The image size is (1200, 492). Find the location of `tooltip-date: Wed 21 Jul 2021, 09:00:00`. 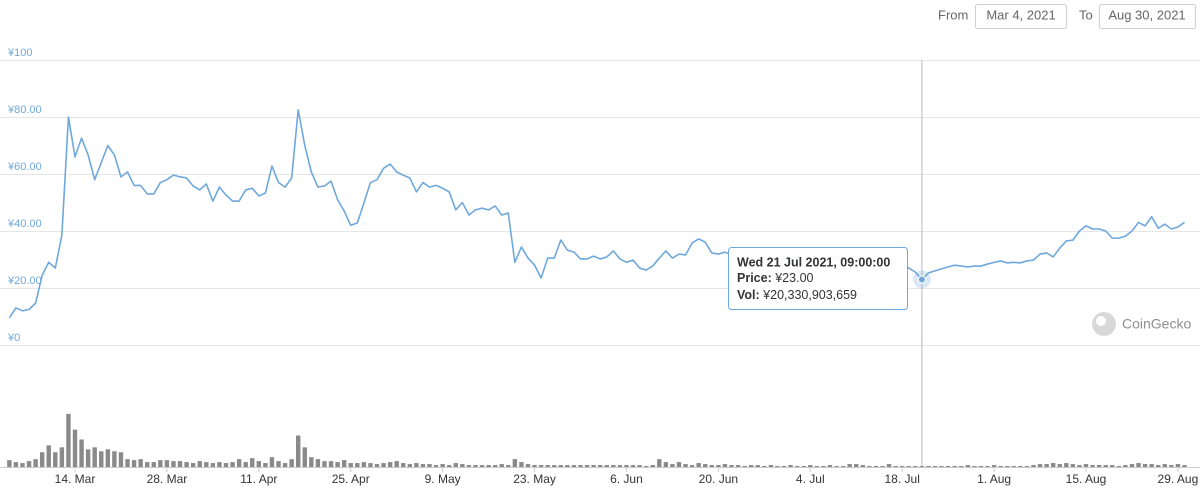

tooltip-date: Wed 21 Jul 2021, 09:00:00 is located at coordinates (813, 262).